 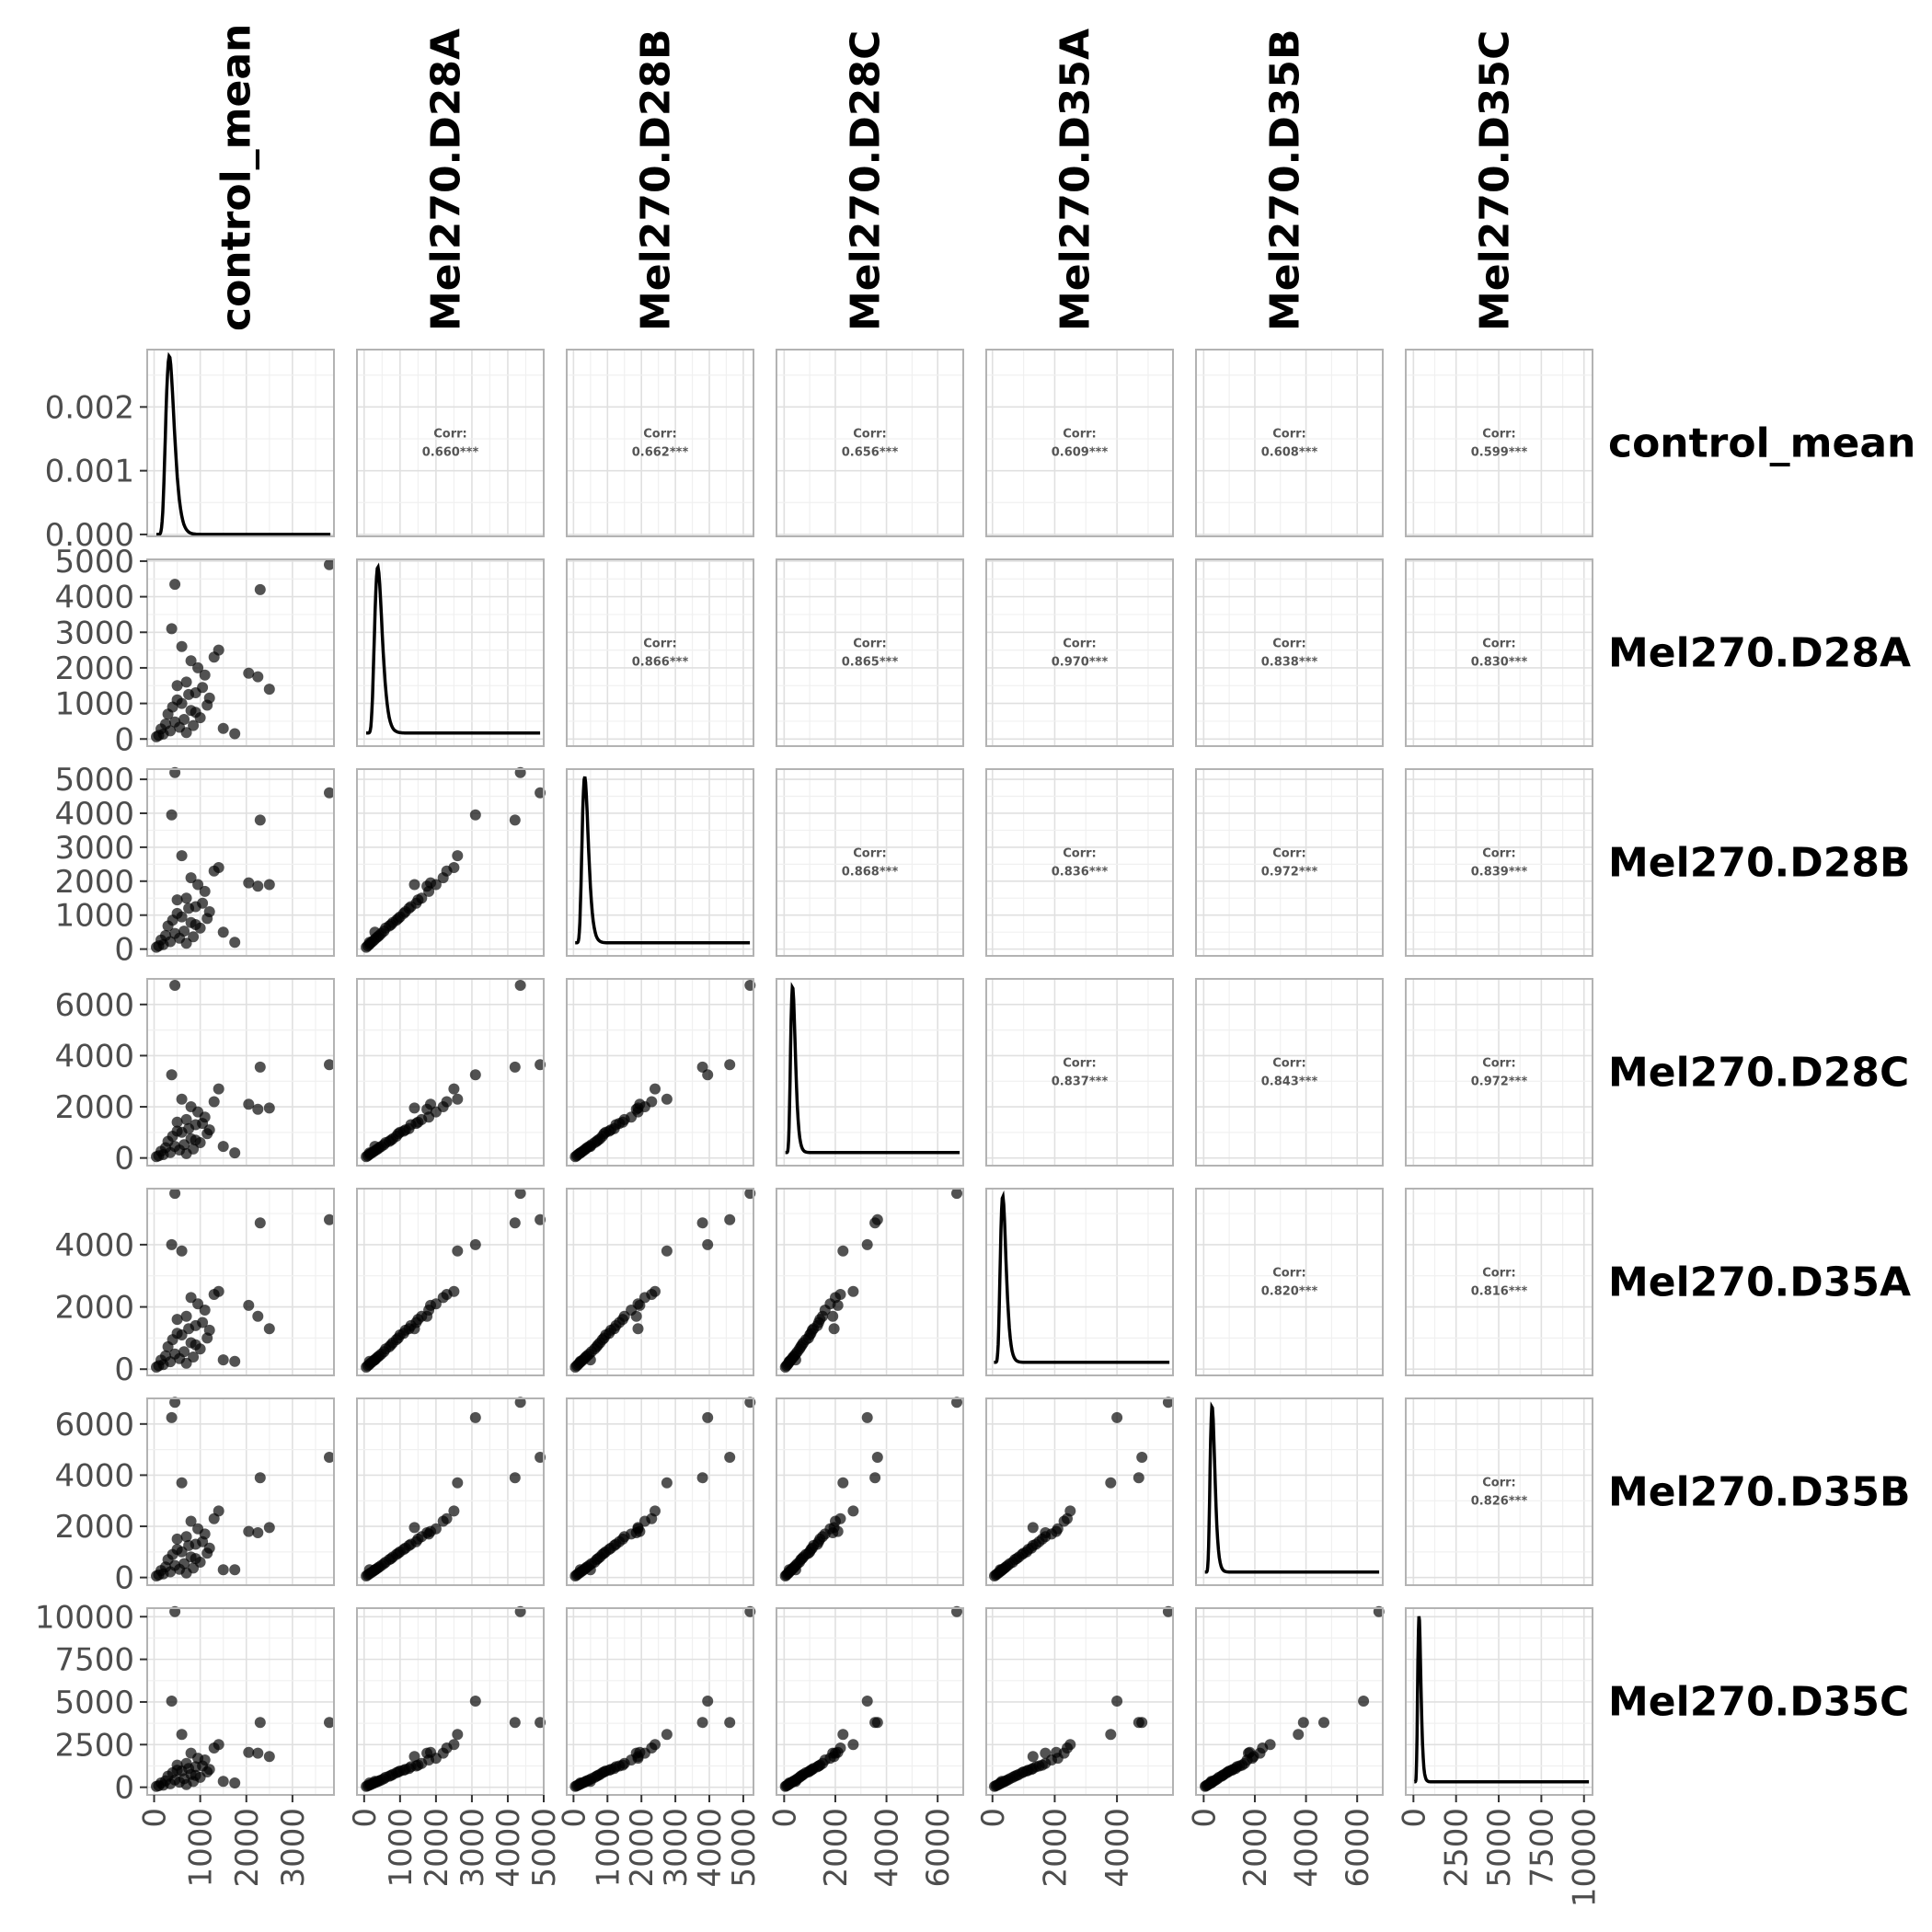 What do you see at coordinates (1499, 663) in the screenshot?
I see `corr-value: 0.830***` at bounding box center [1499, 663].